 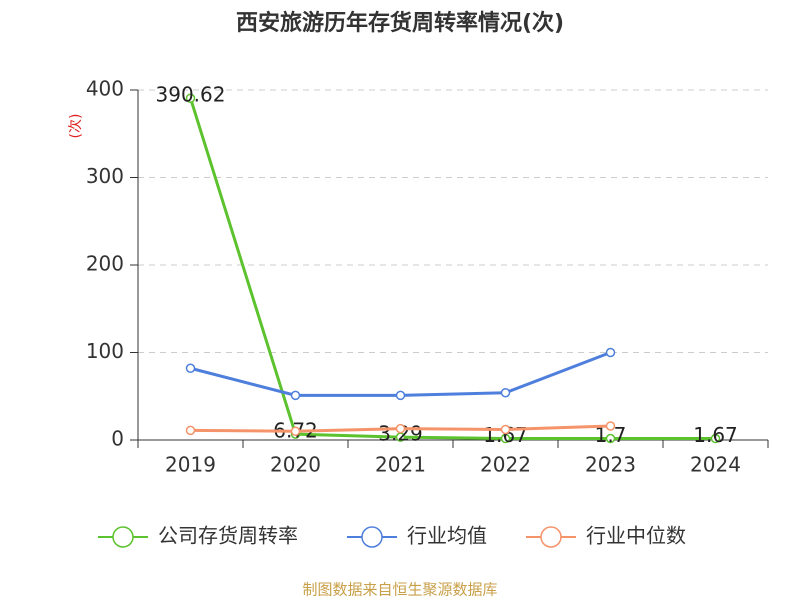 I want to click on y-tick-label: 300, so click(x=105, y=176).